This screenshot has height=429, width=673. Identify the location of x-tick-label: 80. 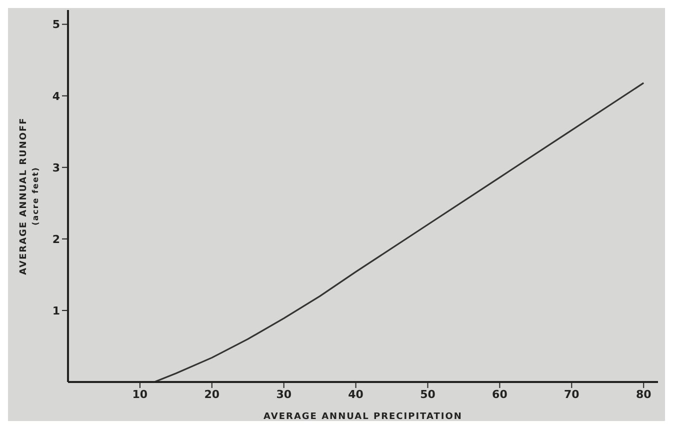
(644, 394).